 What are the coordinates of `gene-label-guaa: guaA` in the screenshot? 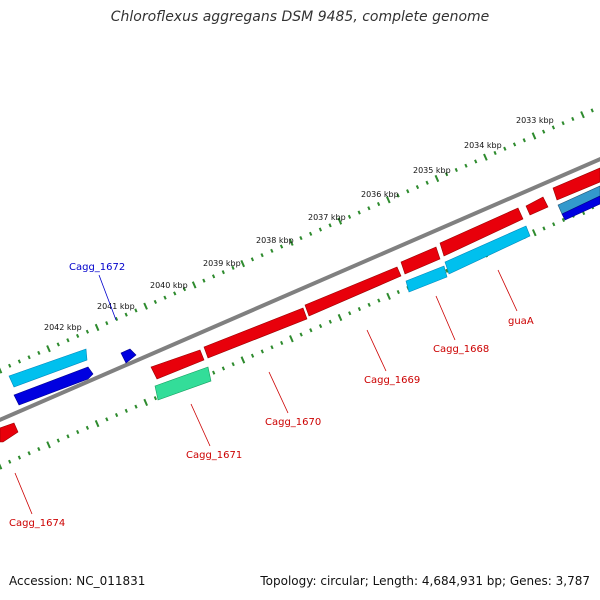 It's located at (521, 321).